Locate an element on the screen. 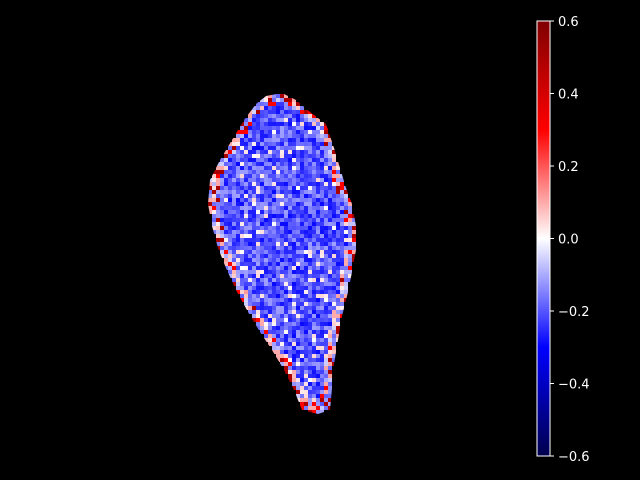  colorbar-gradient is located at coordinates (543, 238).